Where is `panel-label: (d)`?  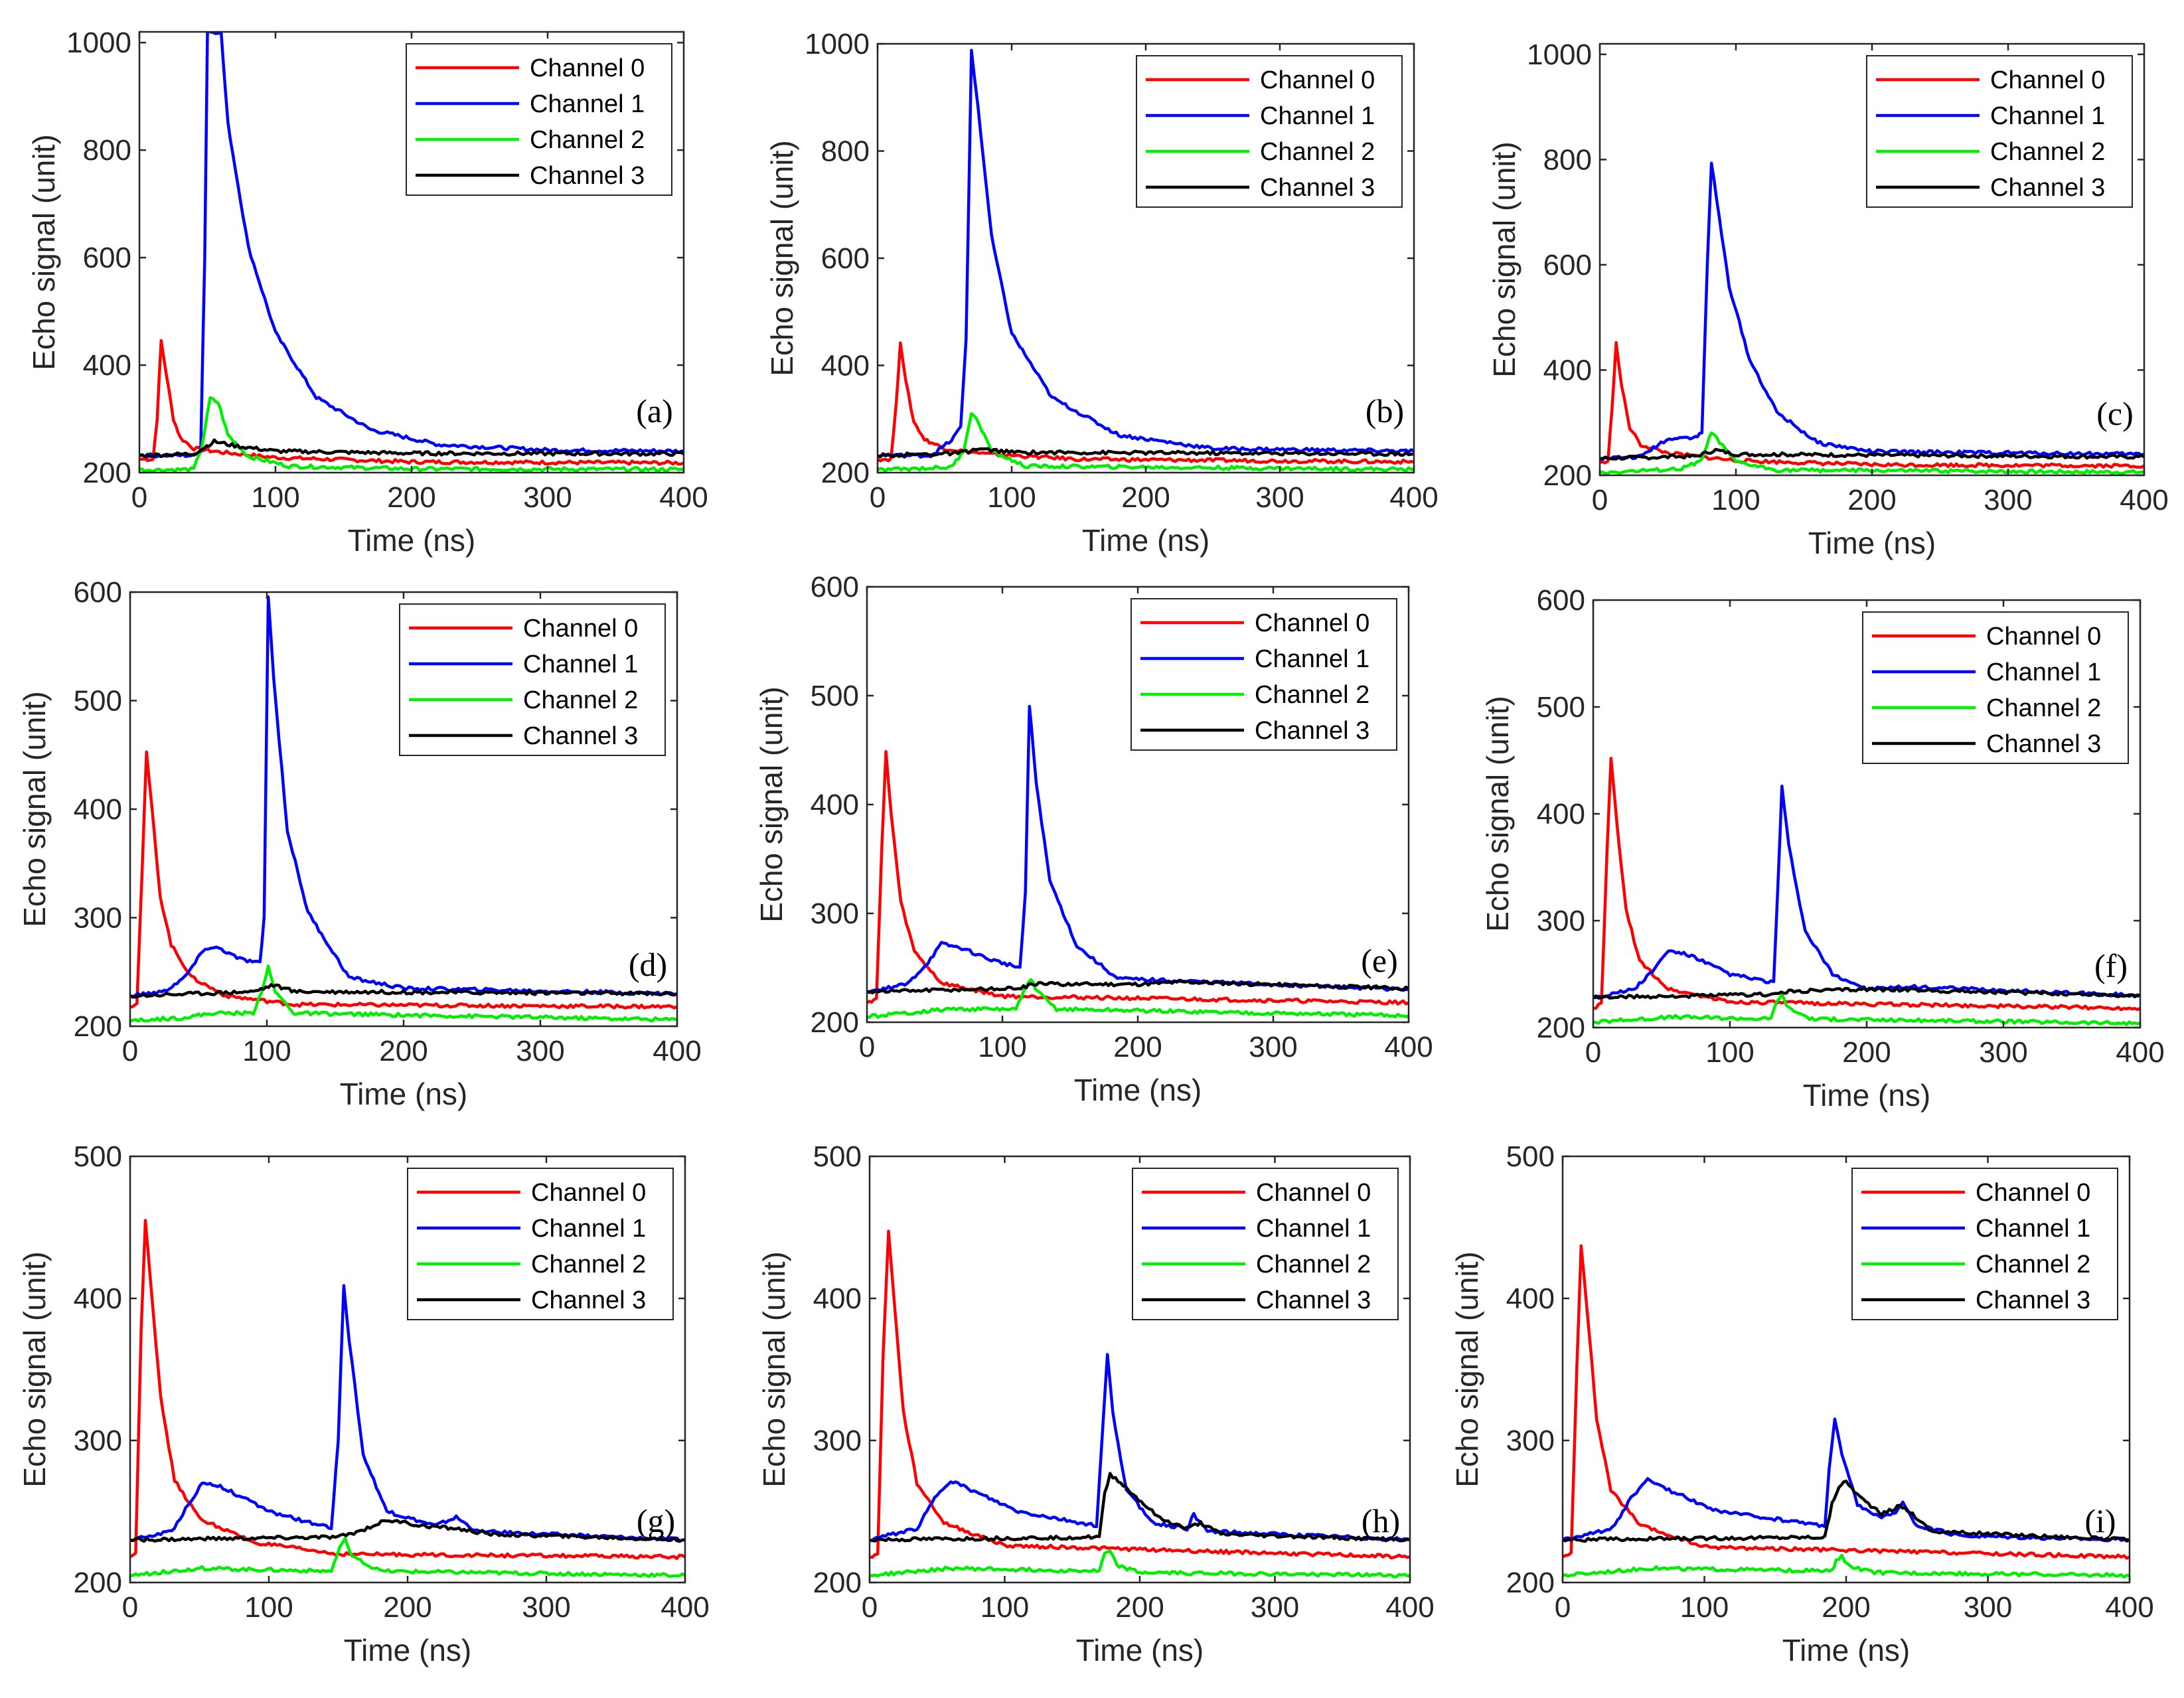 panel-label: (d) is located at coordinates (648, 965).